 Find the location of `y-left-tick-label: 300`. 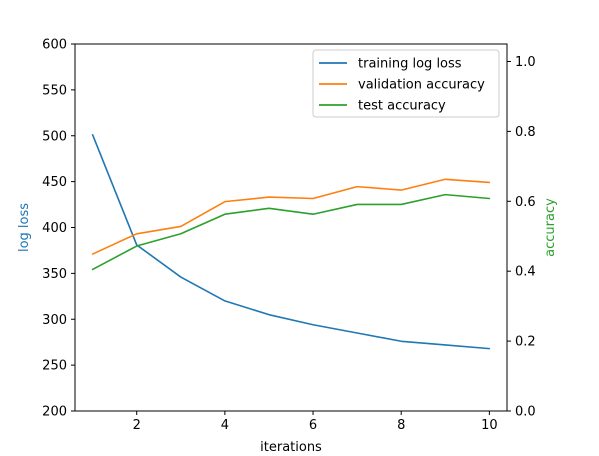

y-left-tick-label: 300 is located at coordinates (54, 320).